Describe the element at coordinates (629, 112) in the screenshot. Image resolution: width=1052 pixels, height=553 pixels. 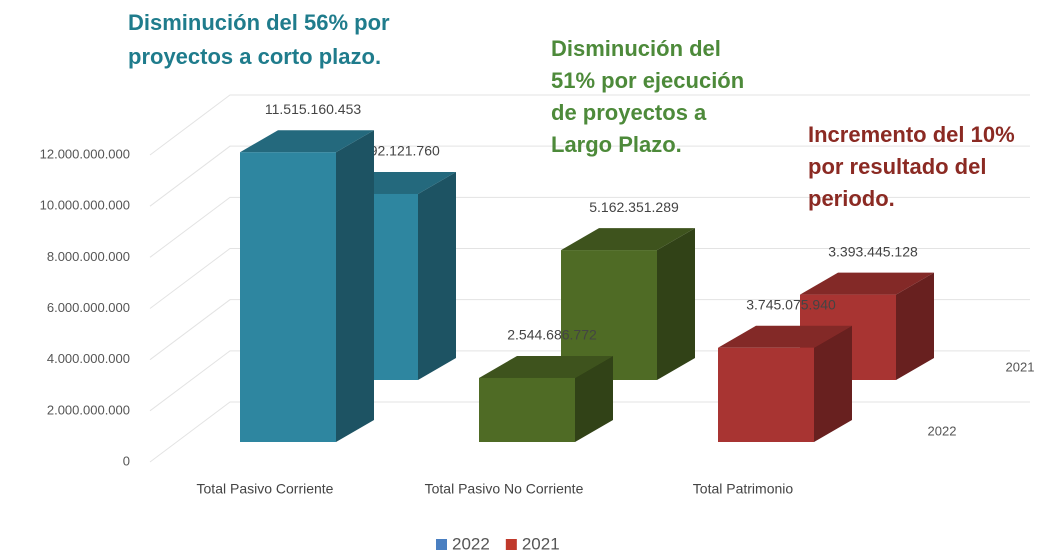
I see `annotation: de proyectos a` at that location.